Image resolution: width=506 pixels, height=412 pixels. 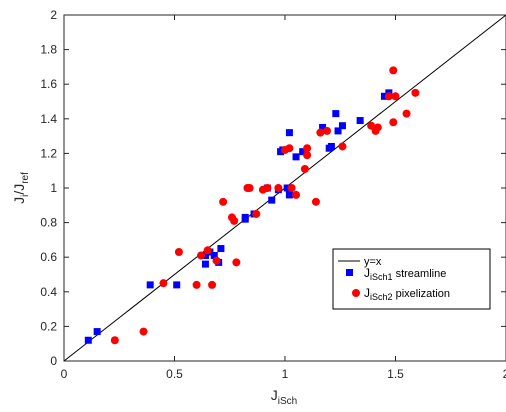 I want to click on y-tick-label: 1.6, so click(x=48, y=84).